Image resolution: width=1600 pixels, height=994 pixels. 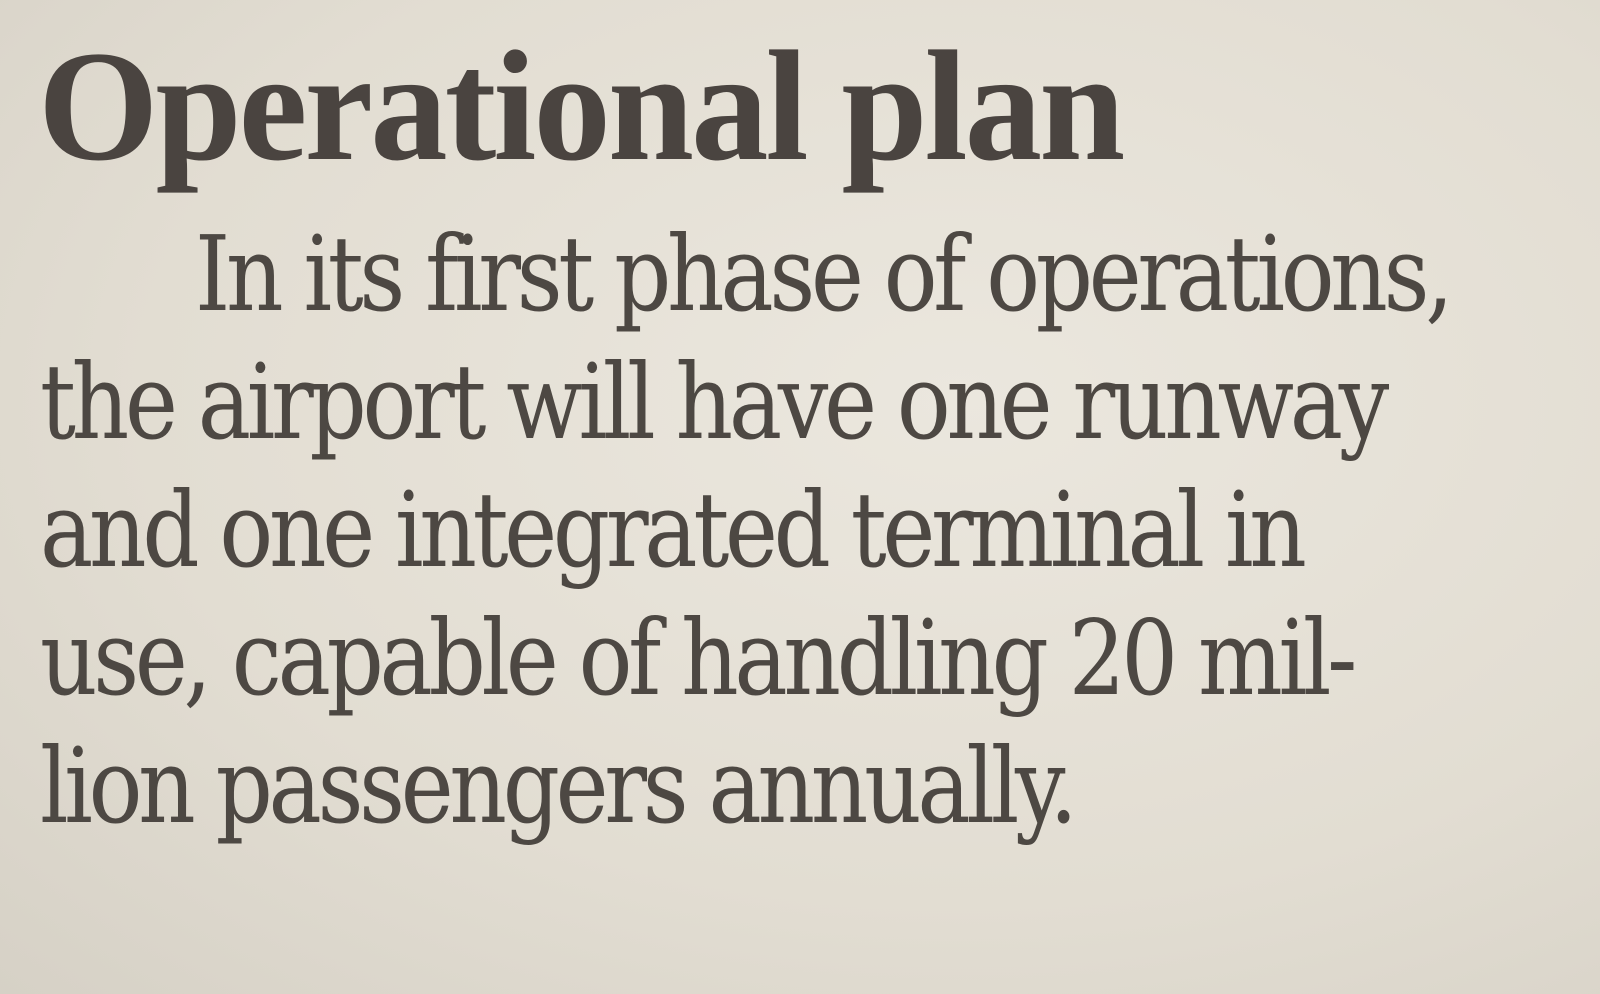 What do you see at coordinates (714, 402) in the screenshot?
I see `paragraph-line: the airport will have one runway` at bounding box center [714, 402].